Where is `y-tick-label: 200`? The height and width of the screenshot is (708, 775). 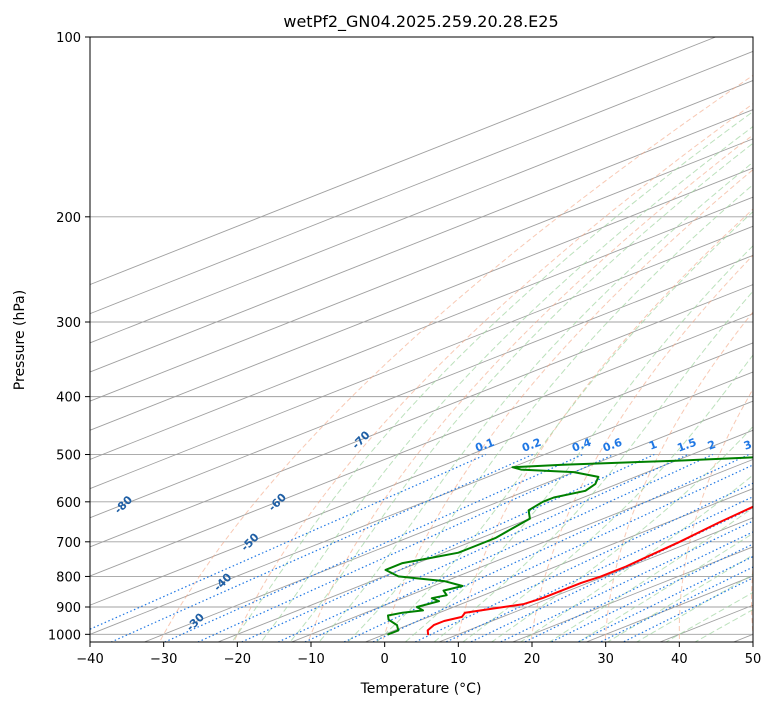
y-tick-label: 200 is located at coordinates (68, 218).